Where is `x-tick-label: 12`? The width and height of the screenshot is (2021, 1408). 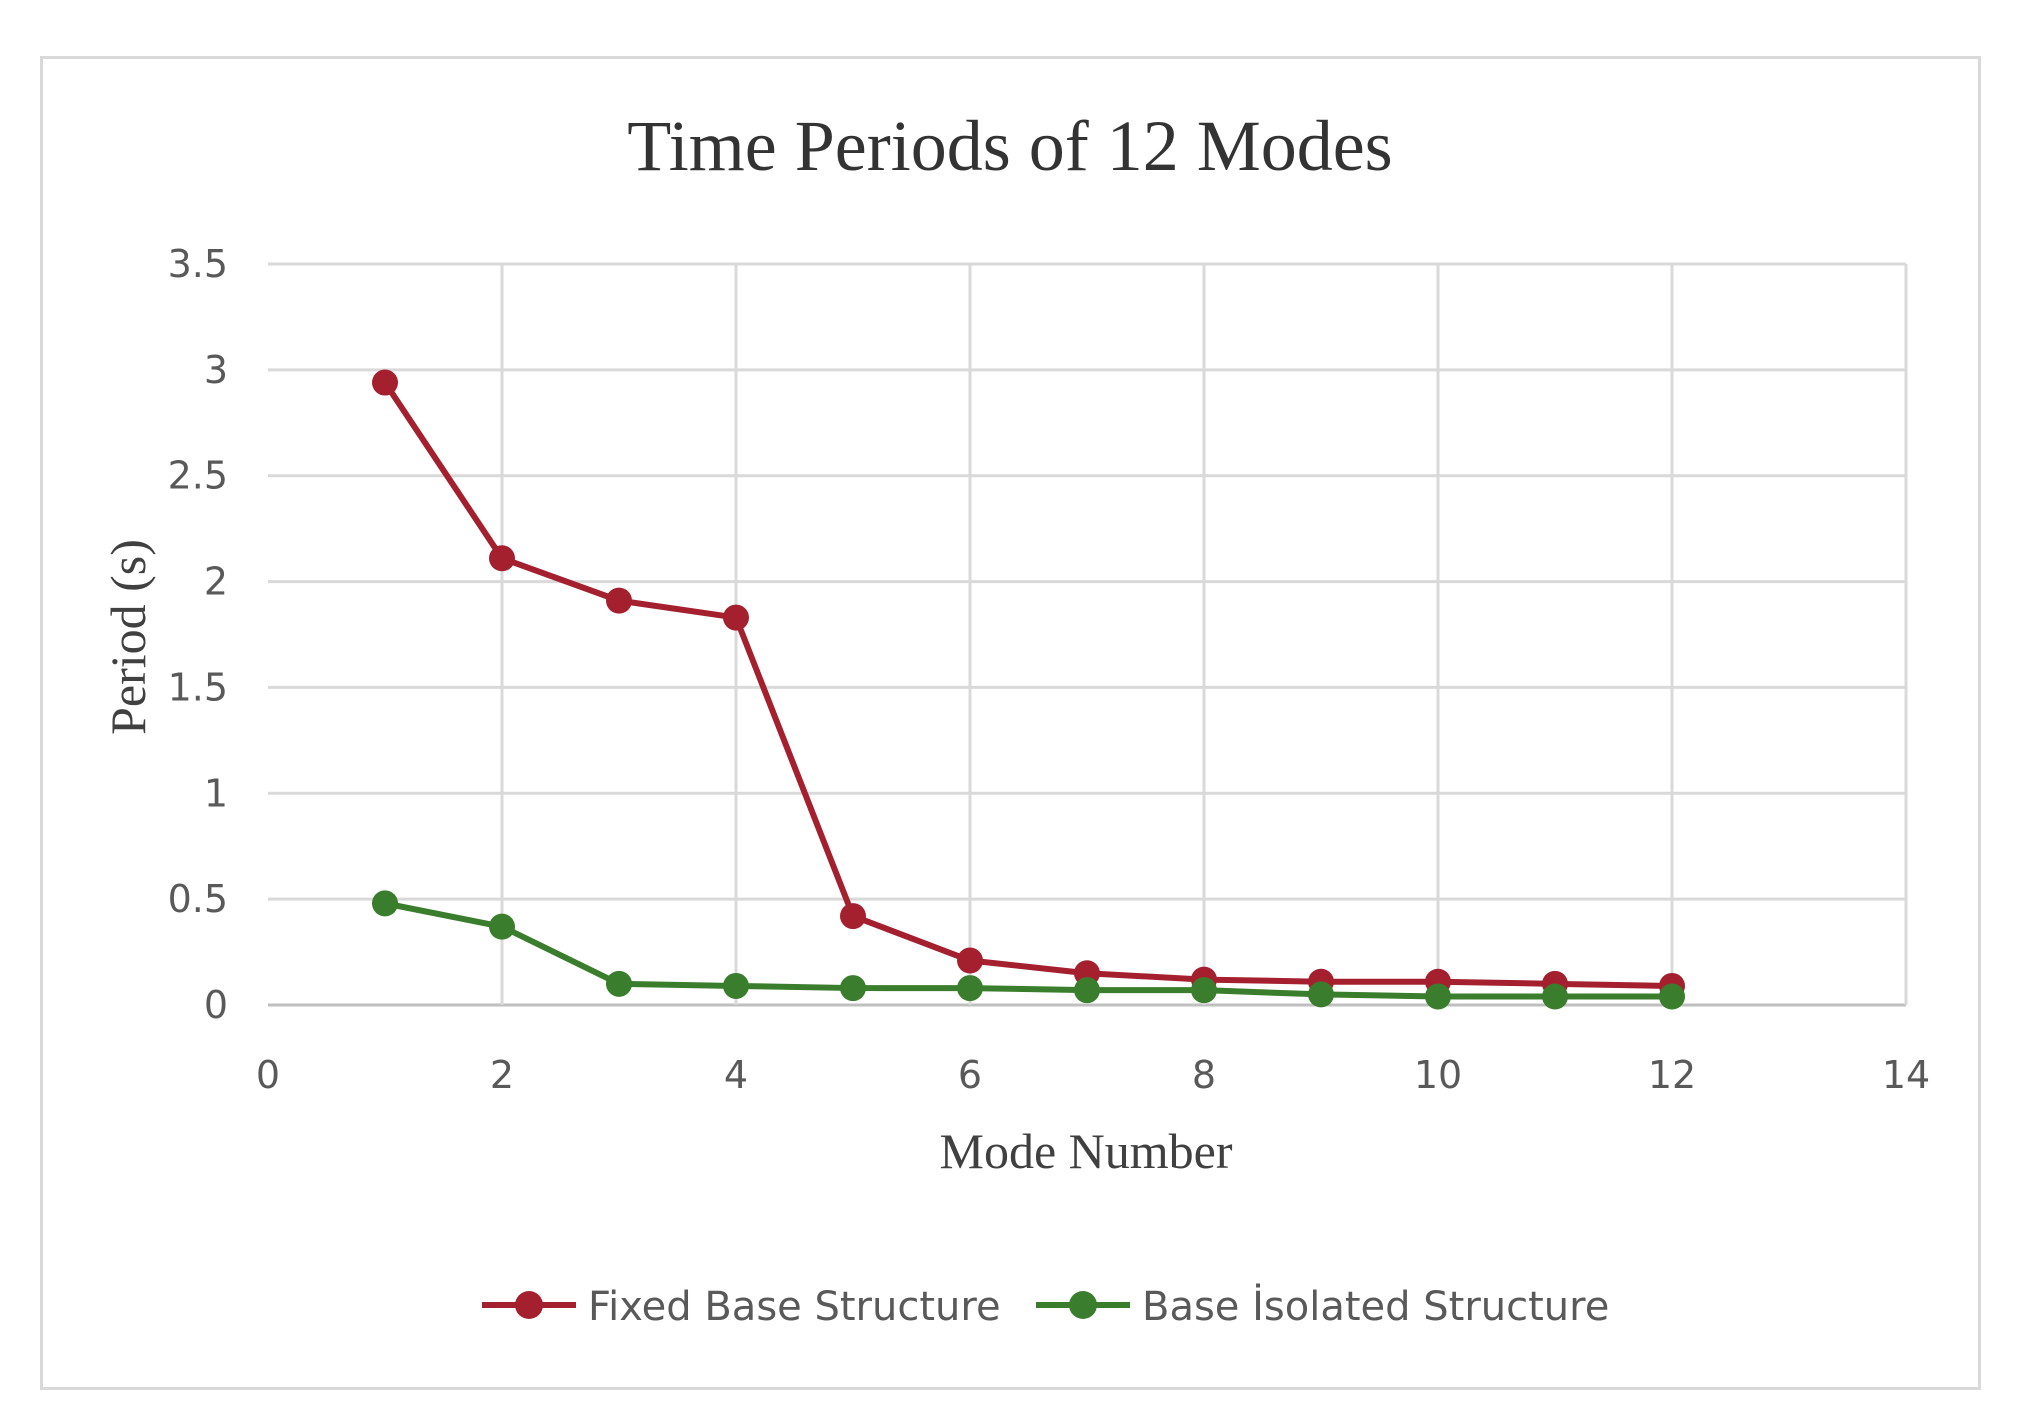 x-tick-label: 12 is located at coordinates (1672, 1075).